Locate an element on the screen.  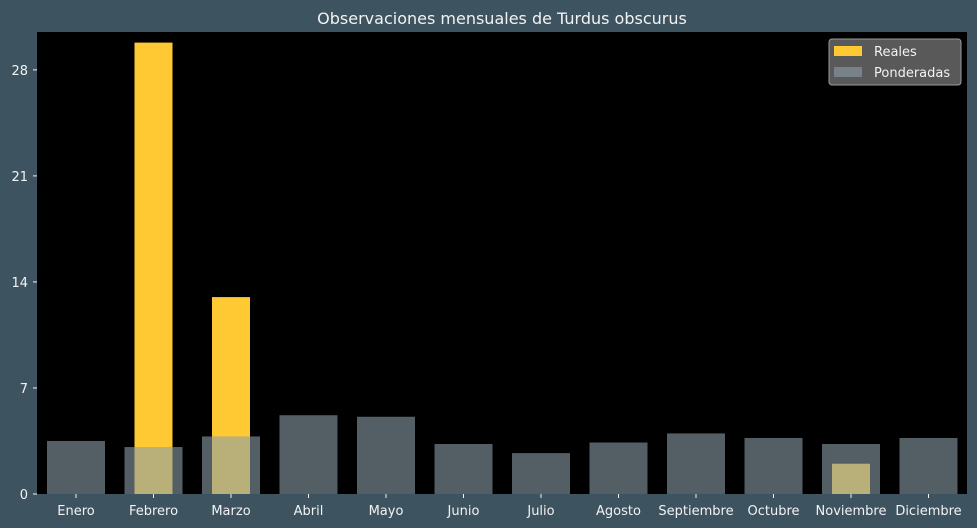
x-tick-label: Septiembre is located at coordinates (695, 511).